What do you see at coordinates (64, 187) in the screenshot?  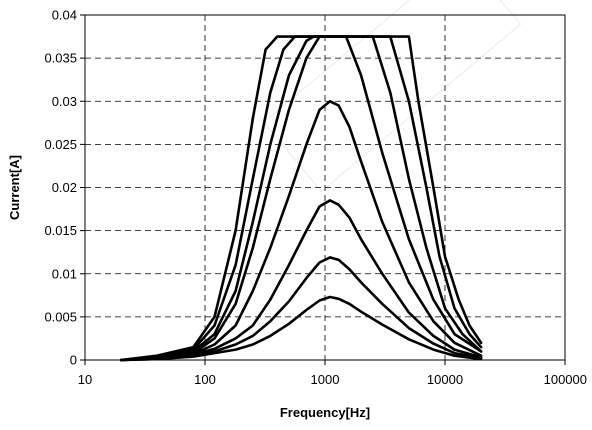 I see `y-tick-label: 0.02` at bounding box center [64, 187].